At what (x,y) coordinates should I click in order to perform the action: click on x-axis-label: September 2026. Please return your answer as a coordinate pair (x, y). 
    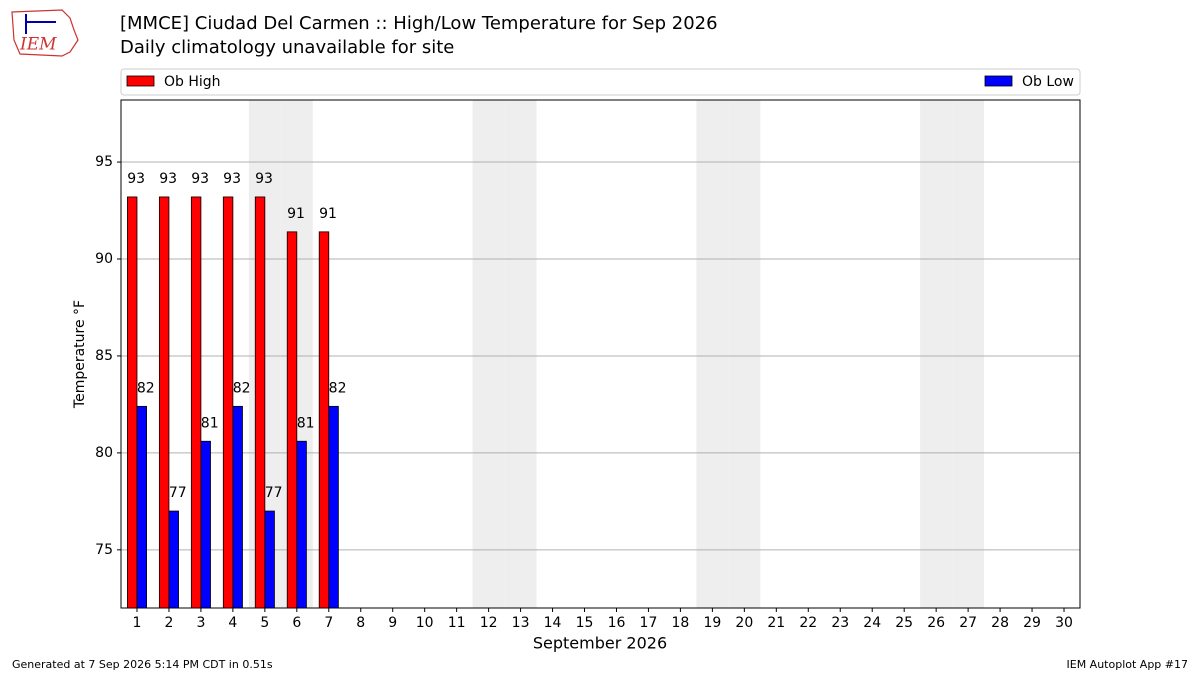
    Looking at the image, I should click on (600, 643).